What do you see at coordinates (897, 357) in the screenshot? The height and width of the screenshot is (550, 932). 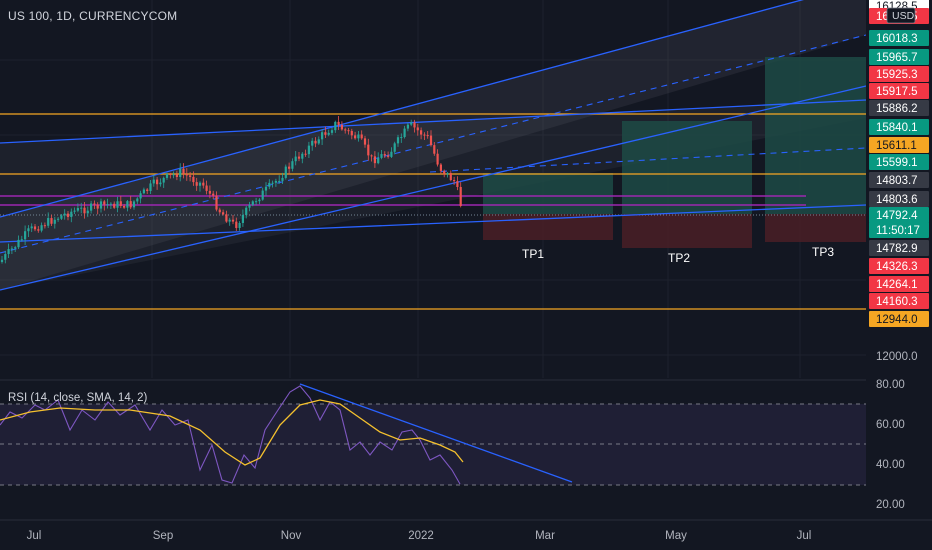 I see `y-tick-label: 12000.0` at bounding box center [897, 357].